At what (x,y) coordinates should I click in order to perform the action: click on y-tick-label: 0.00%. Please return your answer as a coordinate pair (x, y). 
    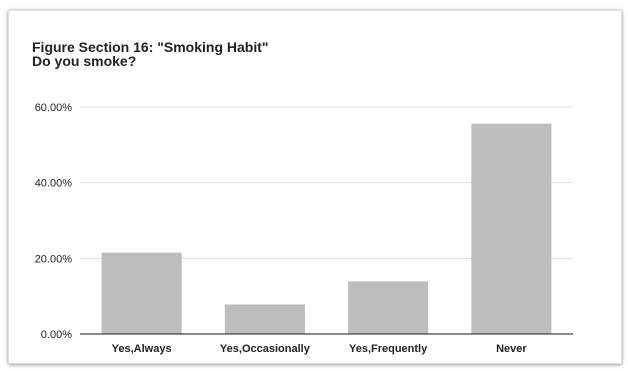
    Looking at the image, I should click on (56, 335).